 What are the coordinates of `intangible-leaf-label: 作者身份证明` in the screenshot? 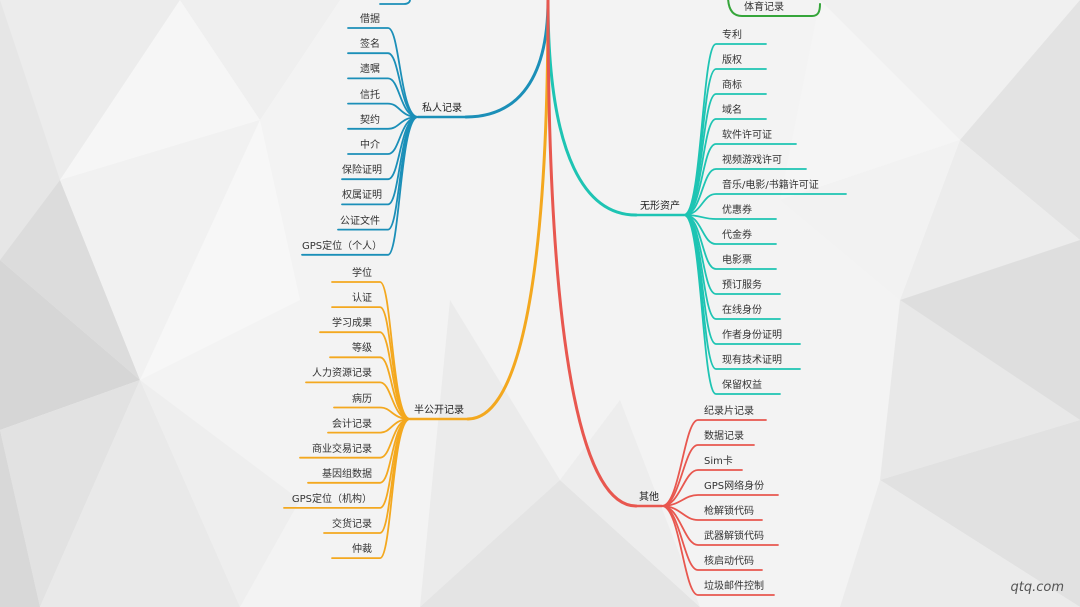 It's located at (752, 335).